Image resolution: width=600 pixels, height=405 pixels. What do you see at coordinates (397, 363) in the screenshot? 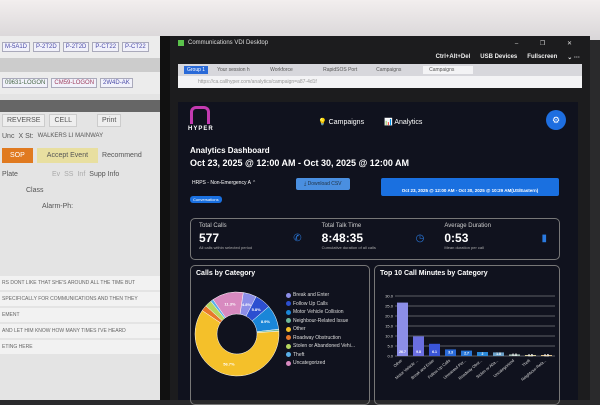
I see `x-tick-label: Other` at bounding box center [397, 363].